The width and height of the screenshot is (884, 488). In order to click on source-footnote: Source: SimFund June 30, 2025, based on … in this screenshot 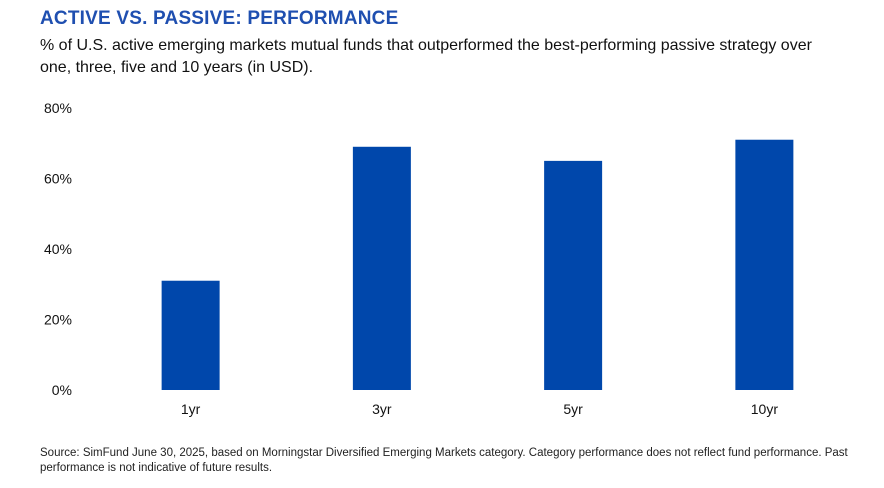, I will do `click(444, 460)`.